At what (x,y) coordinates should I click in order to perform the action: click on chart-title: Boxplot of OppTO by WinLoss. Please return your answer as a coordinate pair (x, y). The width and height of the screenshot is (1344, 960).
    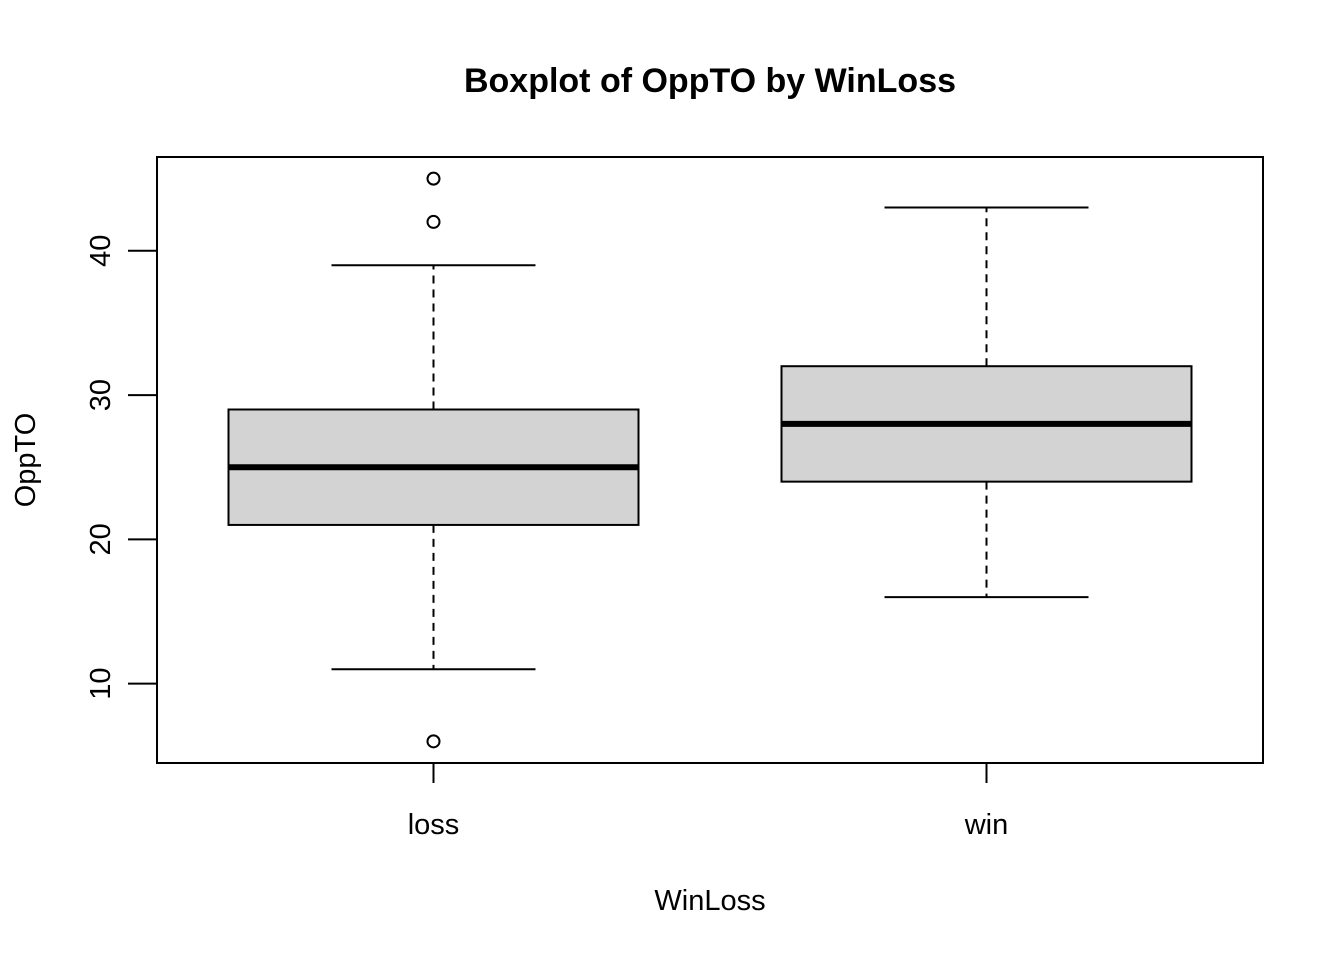
    Looking at the image, I should click on (710, 81).